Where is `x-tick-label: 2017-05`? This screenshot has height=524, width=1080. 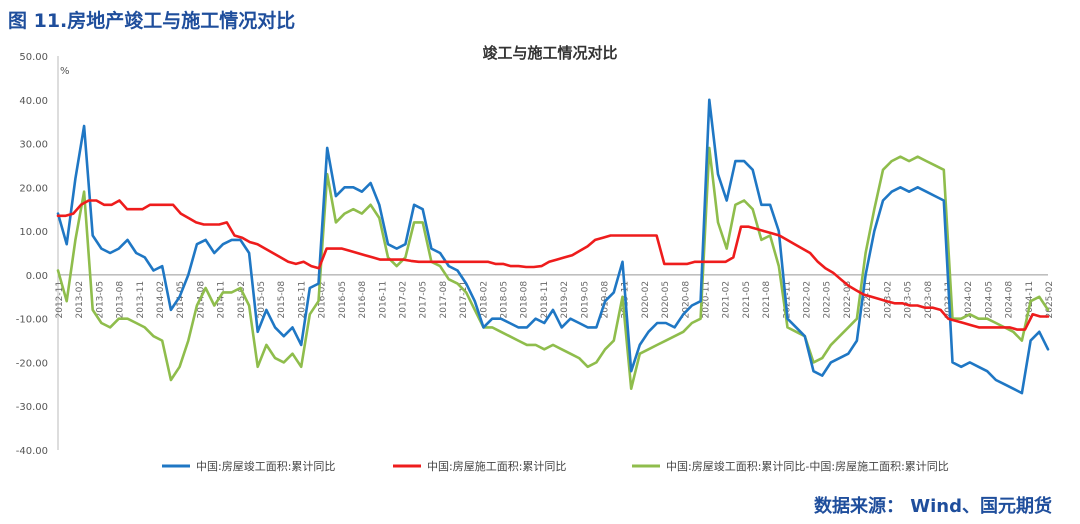
x-tick-label: 2017-05 is located at coordinates (424, 300).